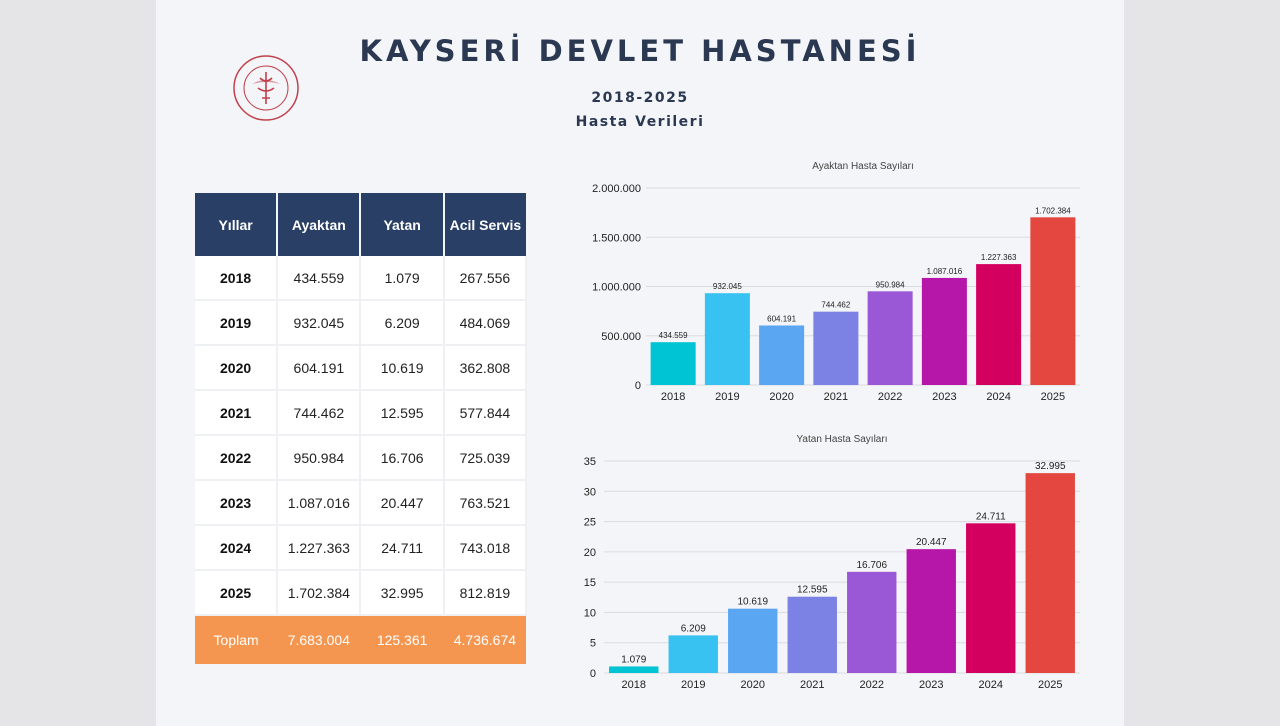  Describe the element at coordinates (402, 458) in the screenshot. I see `inpatient-cell: 16.706` at that location.